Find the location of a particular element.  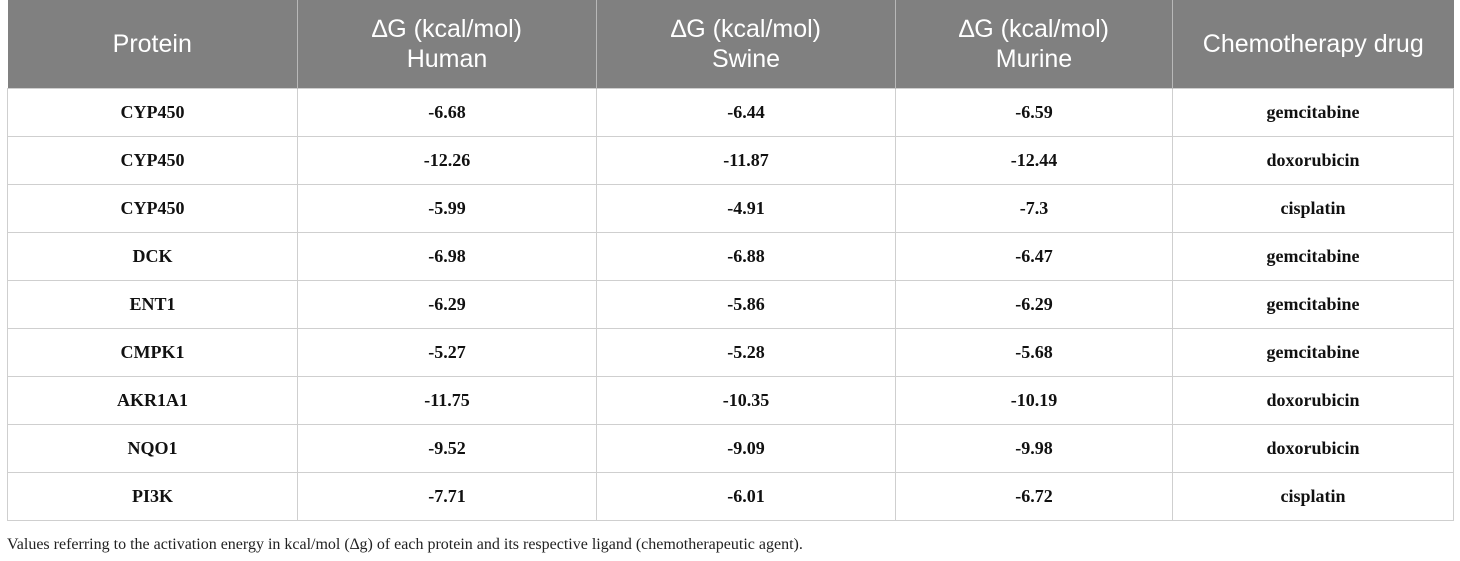

cell-dg-human: -9.52 is located at coordinates (447, 448).